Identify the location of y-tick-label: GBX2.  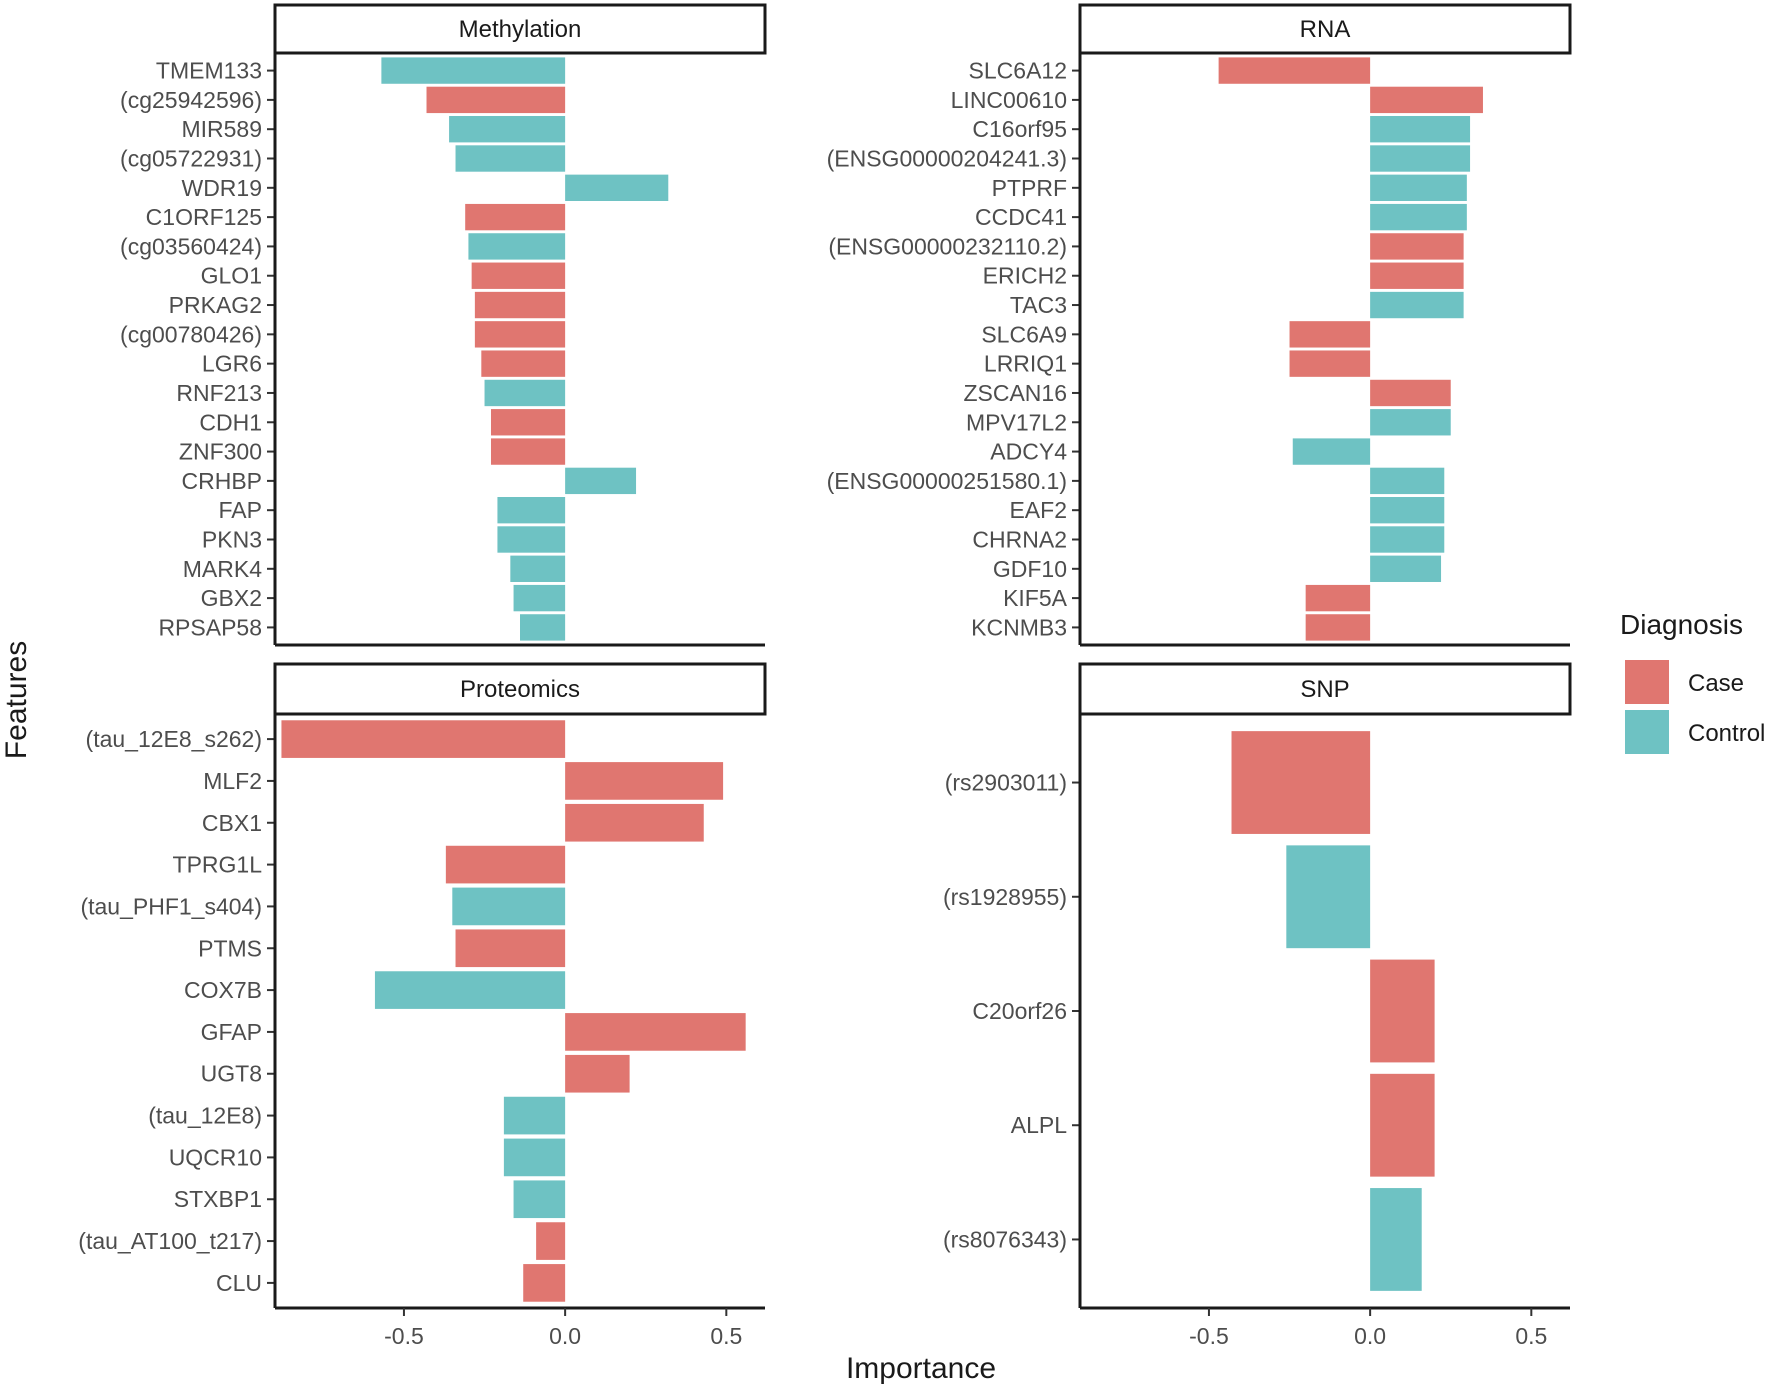
(231, 598).